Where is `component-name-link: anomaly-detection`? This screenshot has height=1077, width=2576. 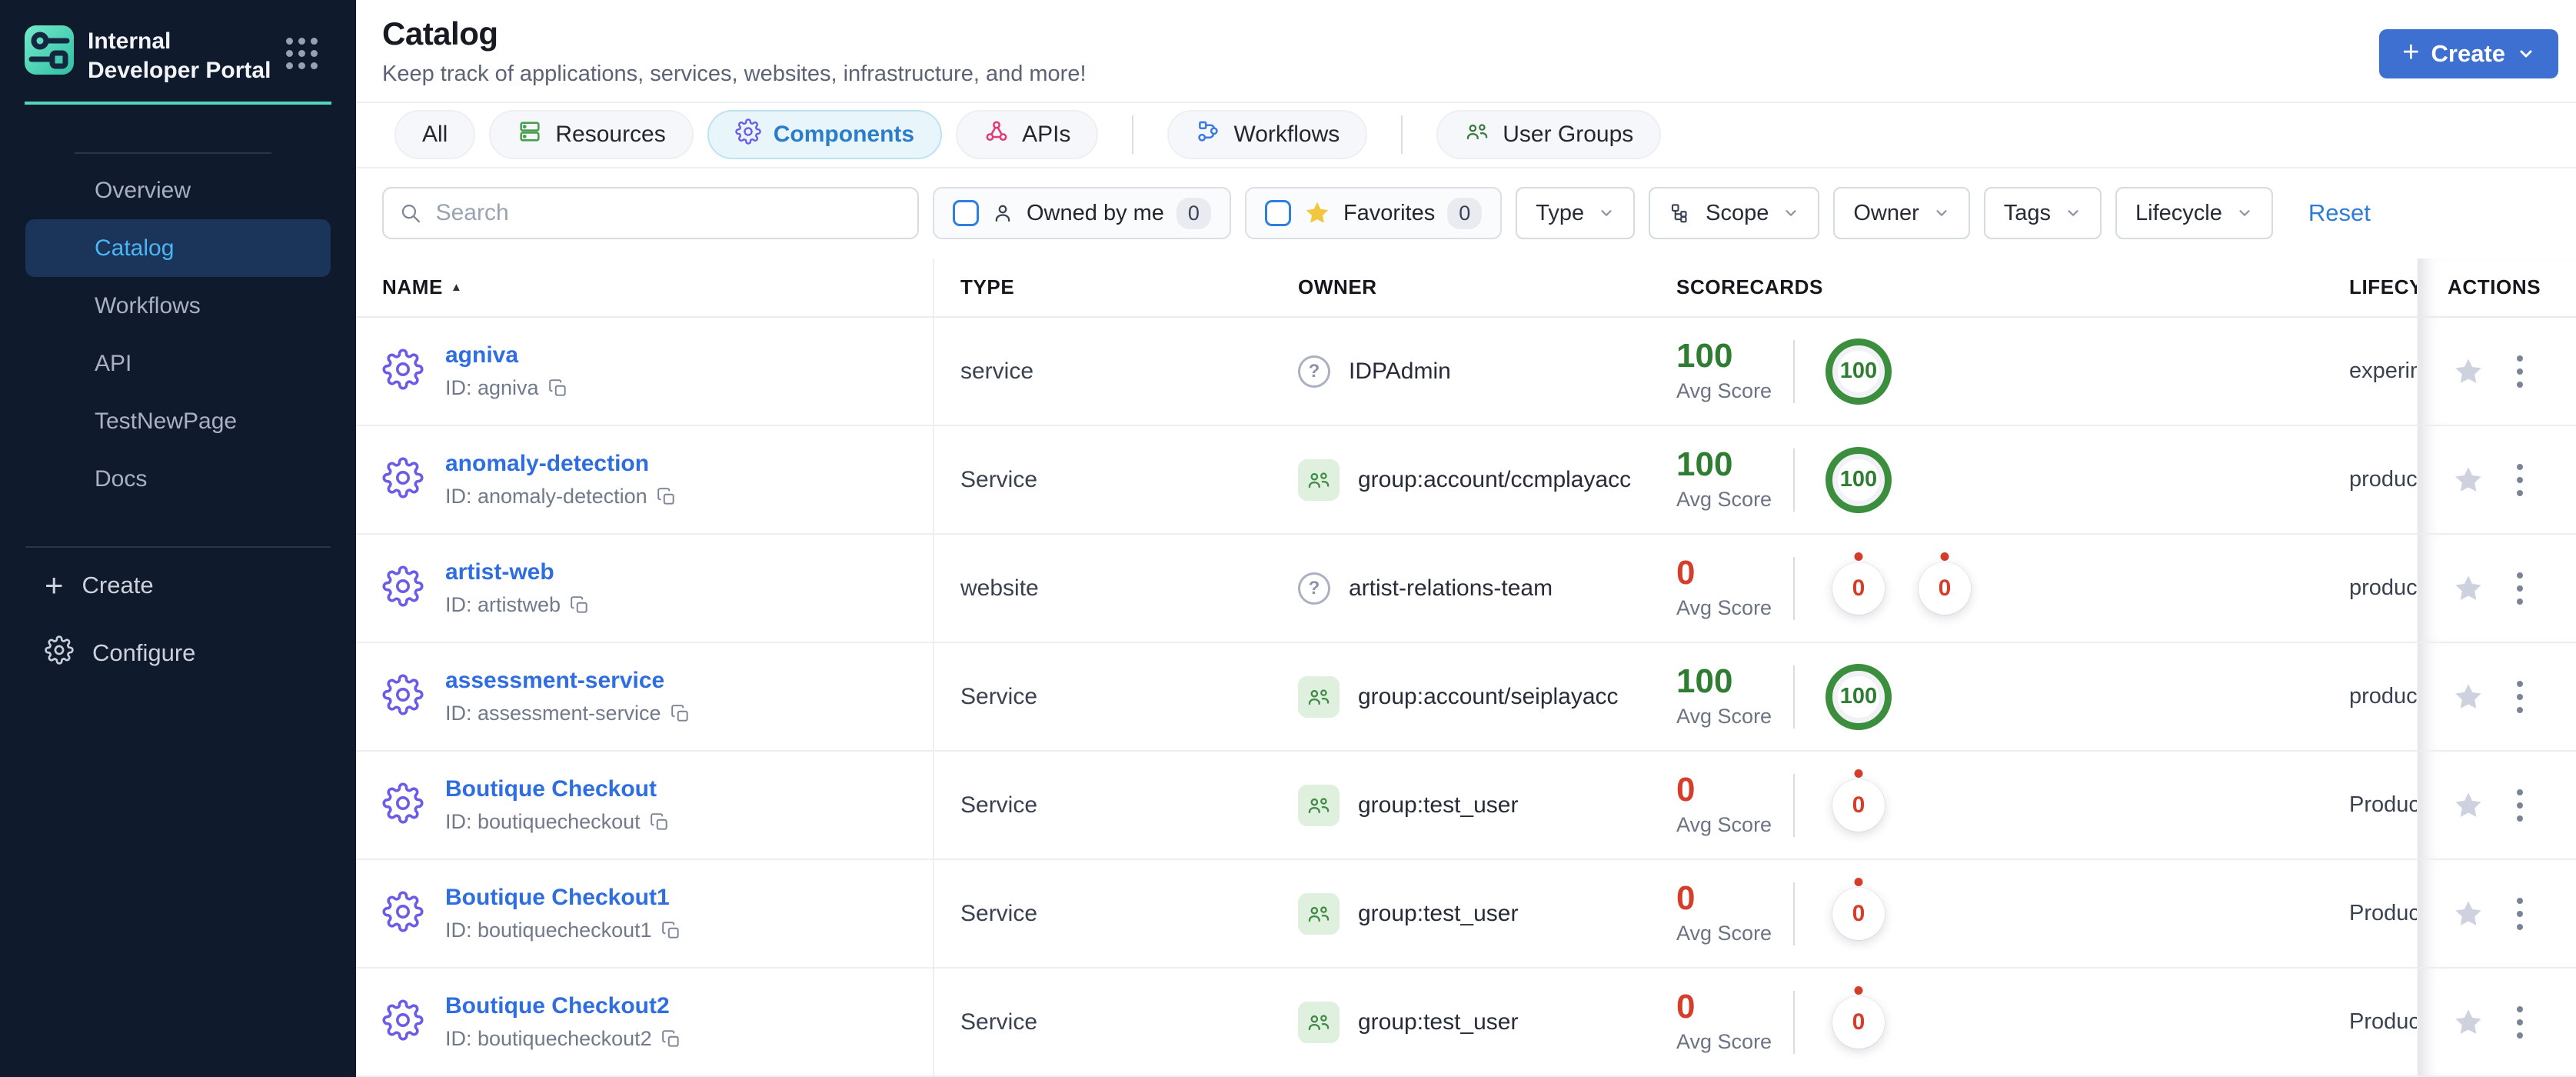
component-name-link: anomaly-detection is located at coordinates (548, 463).